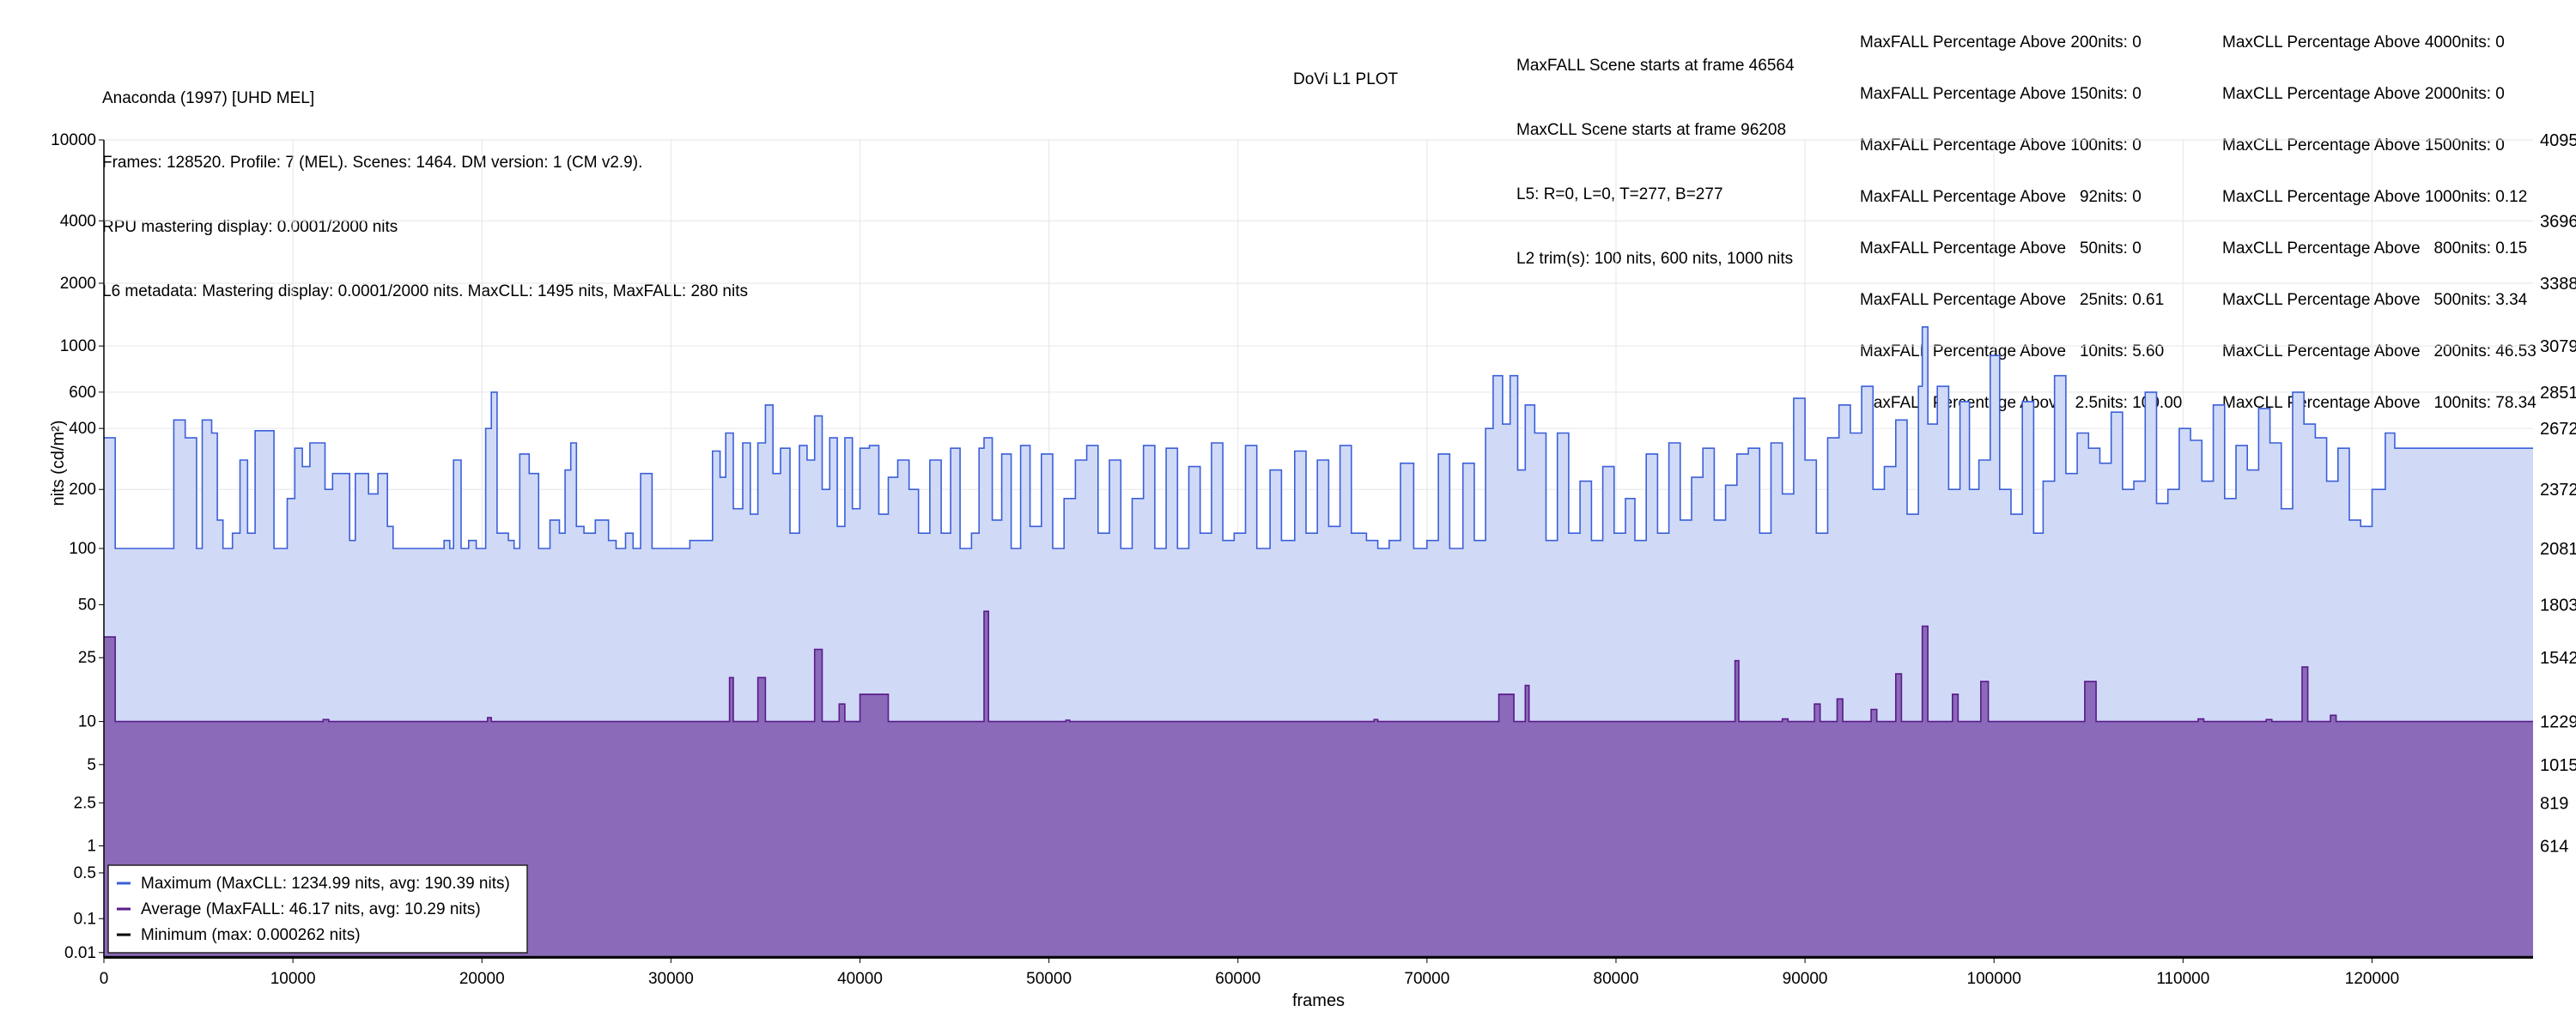 The height and width of the screenshot is (1030, 2576). I want to click on maxfall-pct-line: MaxFALL Percentage Above 200nits: 0, so click(2001, 42).